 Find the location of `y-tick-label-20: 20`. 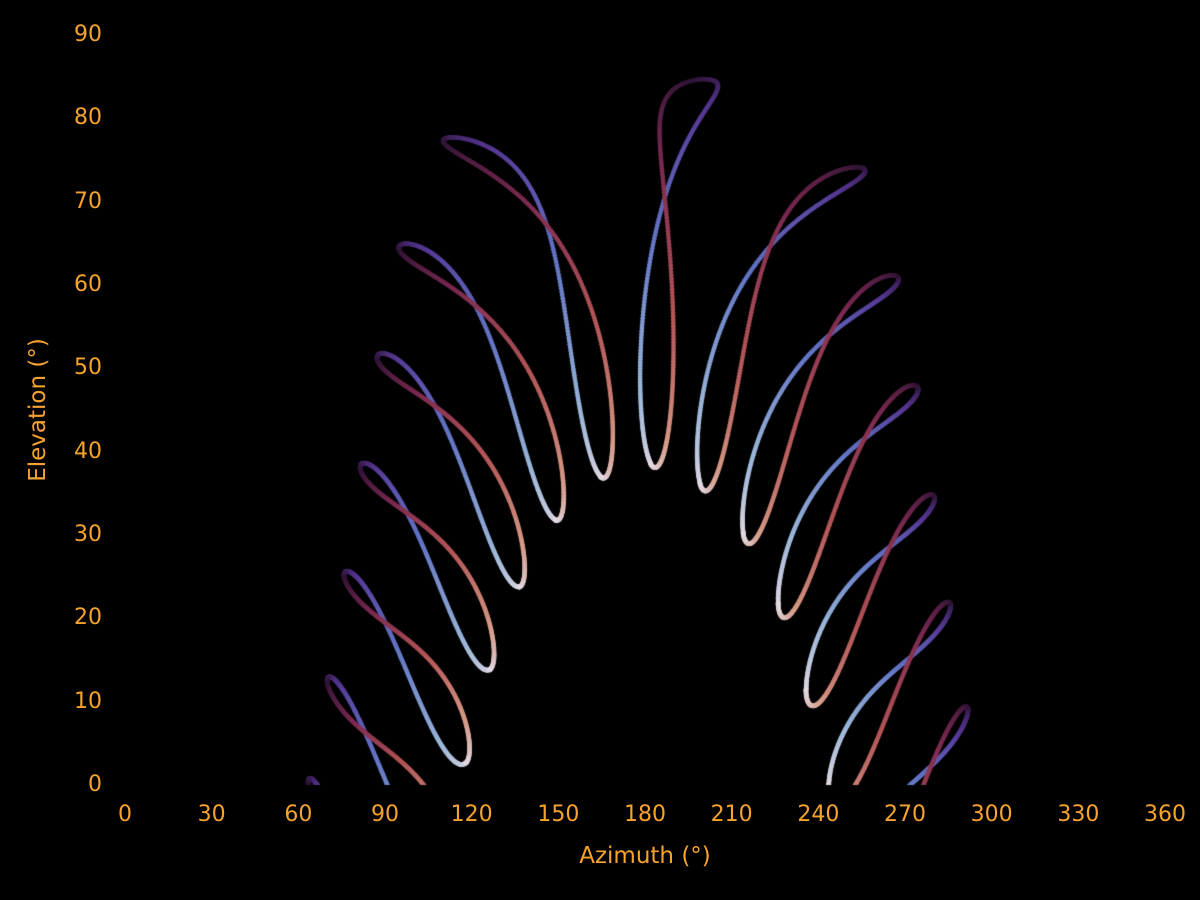

y-tick-label-20: 20 is located at coordinates (88, 618).